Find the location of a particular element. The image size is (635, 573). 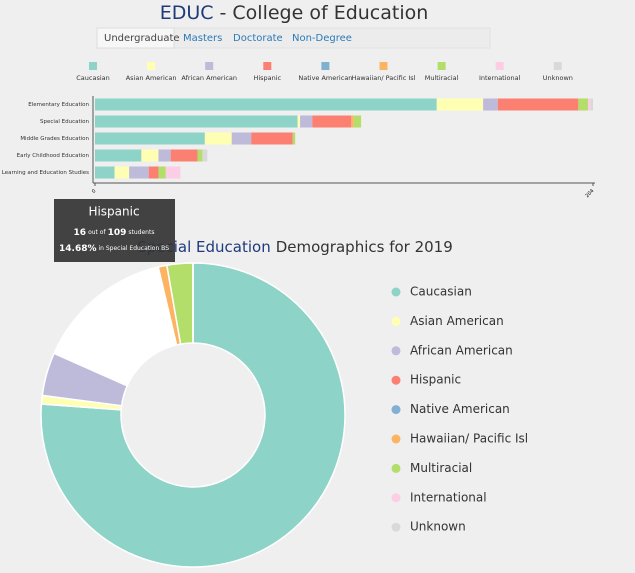

tooltip-bg is located at coordinates (114, 230).